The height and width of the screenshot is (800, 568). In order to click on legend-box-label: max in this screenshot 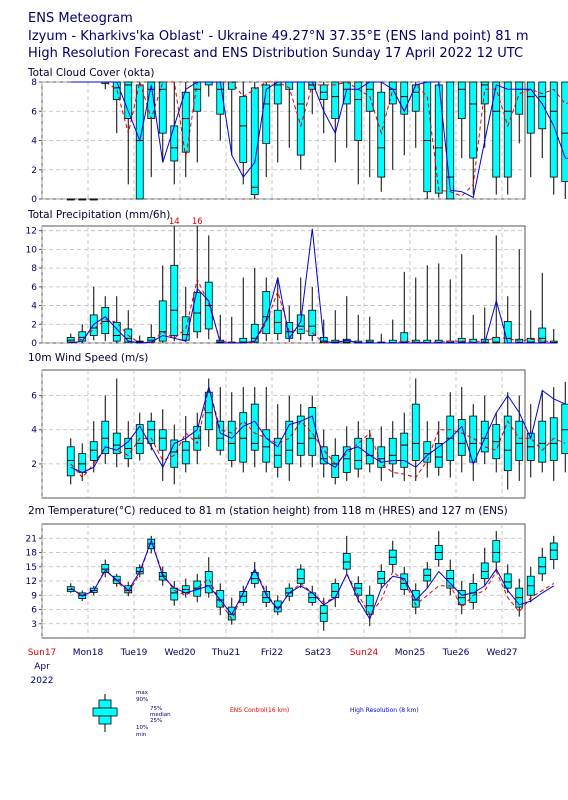, I will do `click(142, 693)`.